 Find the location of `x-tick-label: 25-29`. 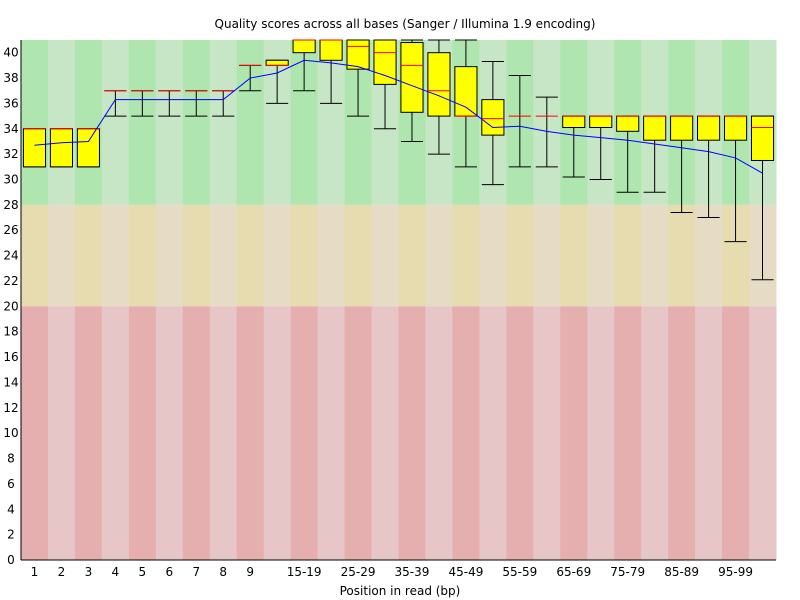

x-tick-label: 25-29 is located at coordinates (358, 572).